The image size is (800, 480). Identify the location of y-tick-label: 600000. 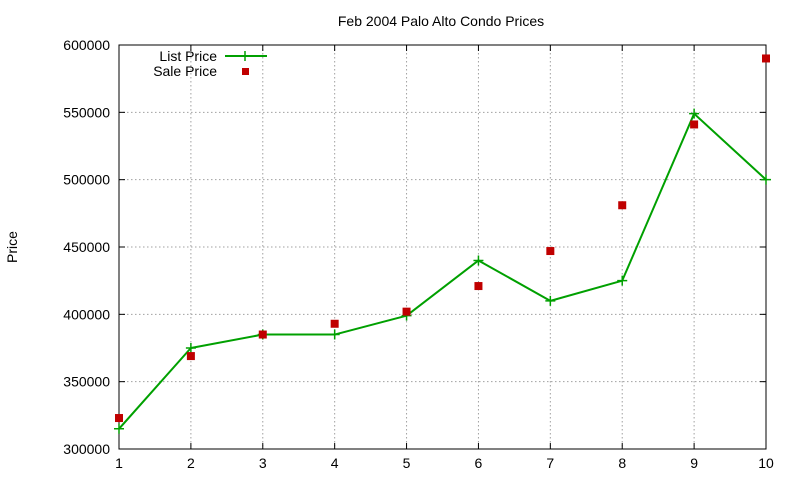
(86, 45).